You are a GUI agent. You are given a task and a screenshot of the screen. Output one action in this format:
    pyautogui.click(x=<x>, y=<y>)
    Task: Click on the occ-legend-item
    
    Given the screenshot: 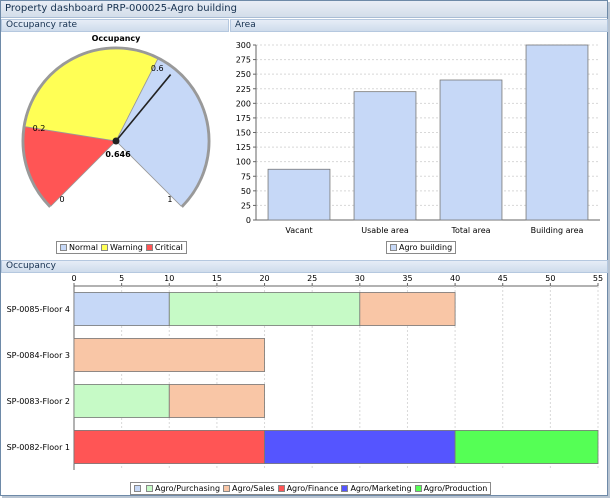 What is the action you would take?
    pyautogui.click(x=138, y=488)
    